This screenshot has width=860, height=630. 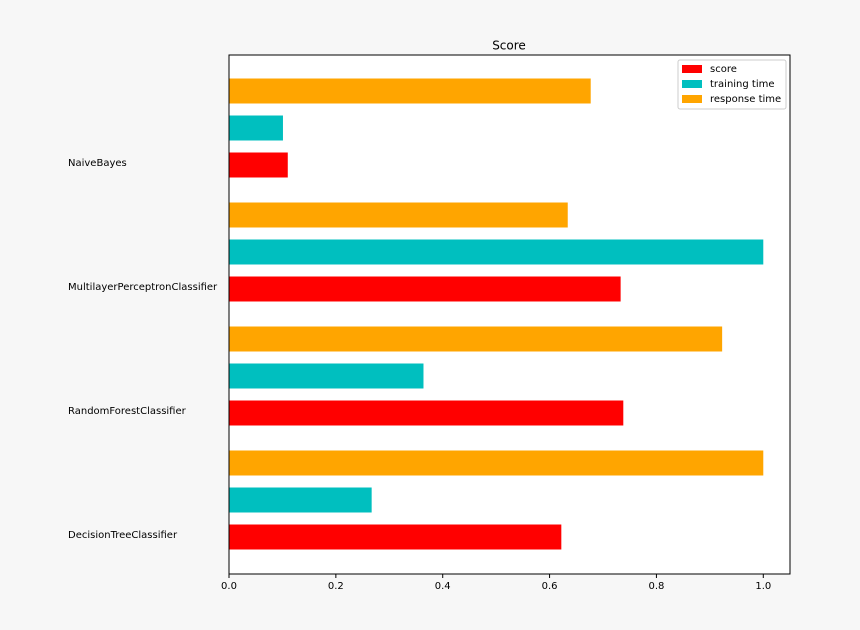 I want to click on legend-box, so click(x=732, y=84).